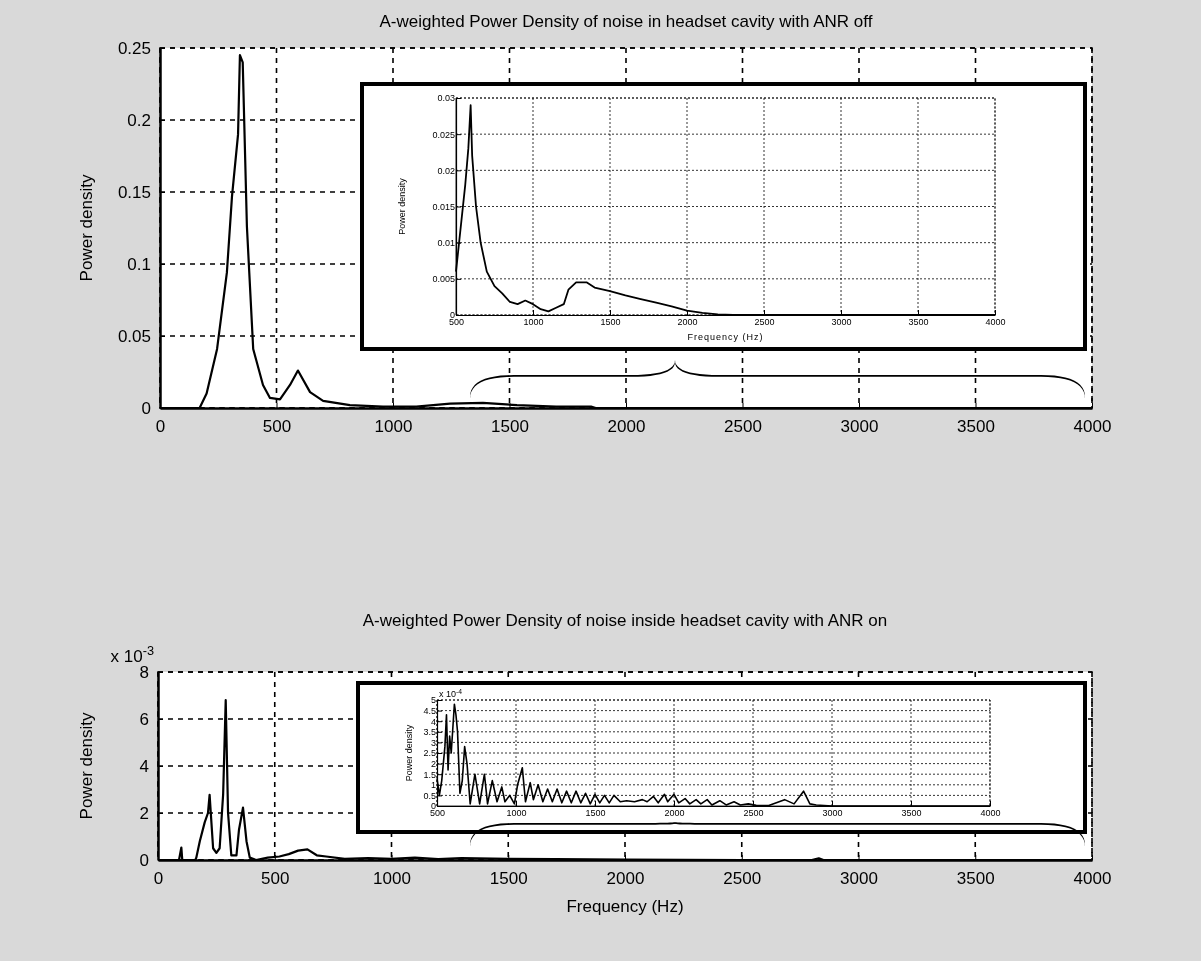 The height and width of the screenshot is (961, 1201). I want to click on y-tick-label: 0.15, so click(134, 192).